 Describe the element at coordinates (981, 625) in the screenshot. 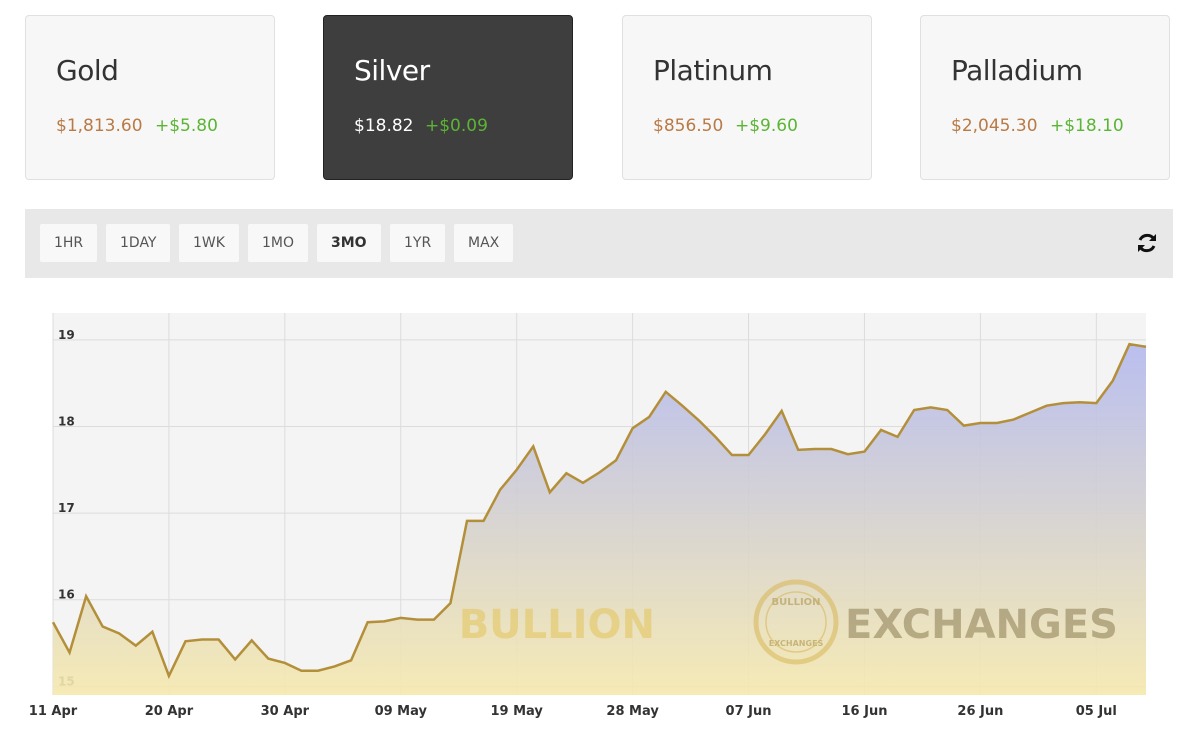

I see `watermark-right: EXCHANGES` at that location.